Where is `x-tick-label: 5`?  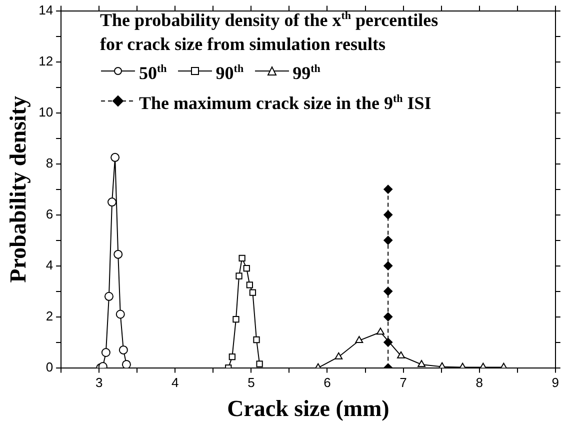 x-tick-label: 5 is located at coordinates (251, 382).